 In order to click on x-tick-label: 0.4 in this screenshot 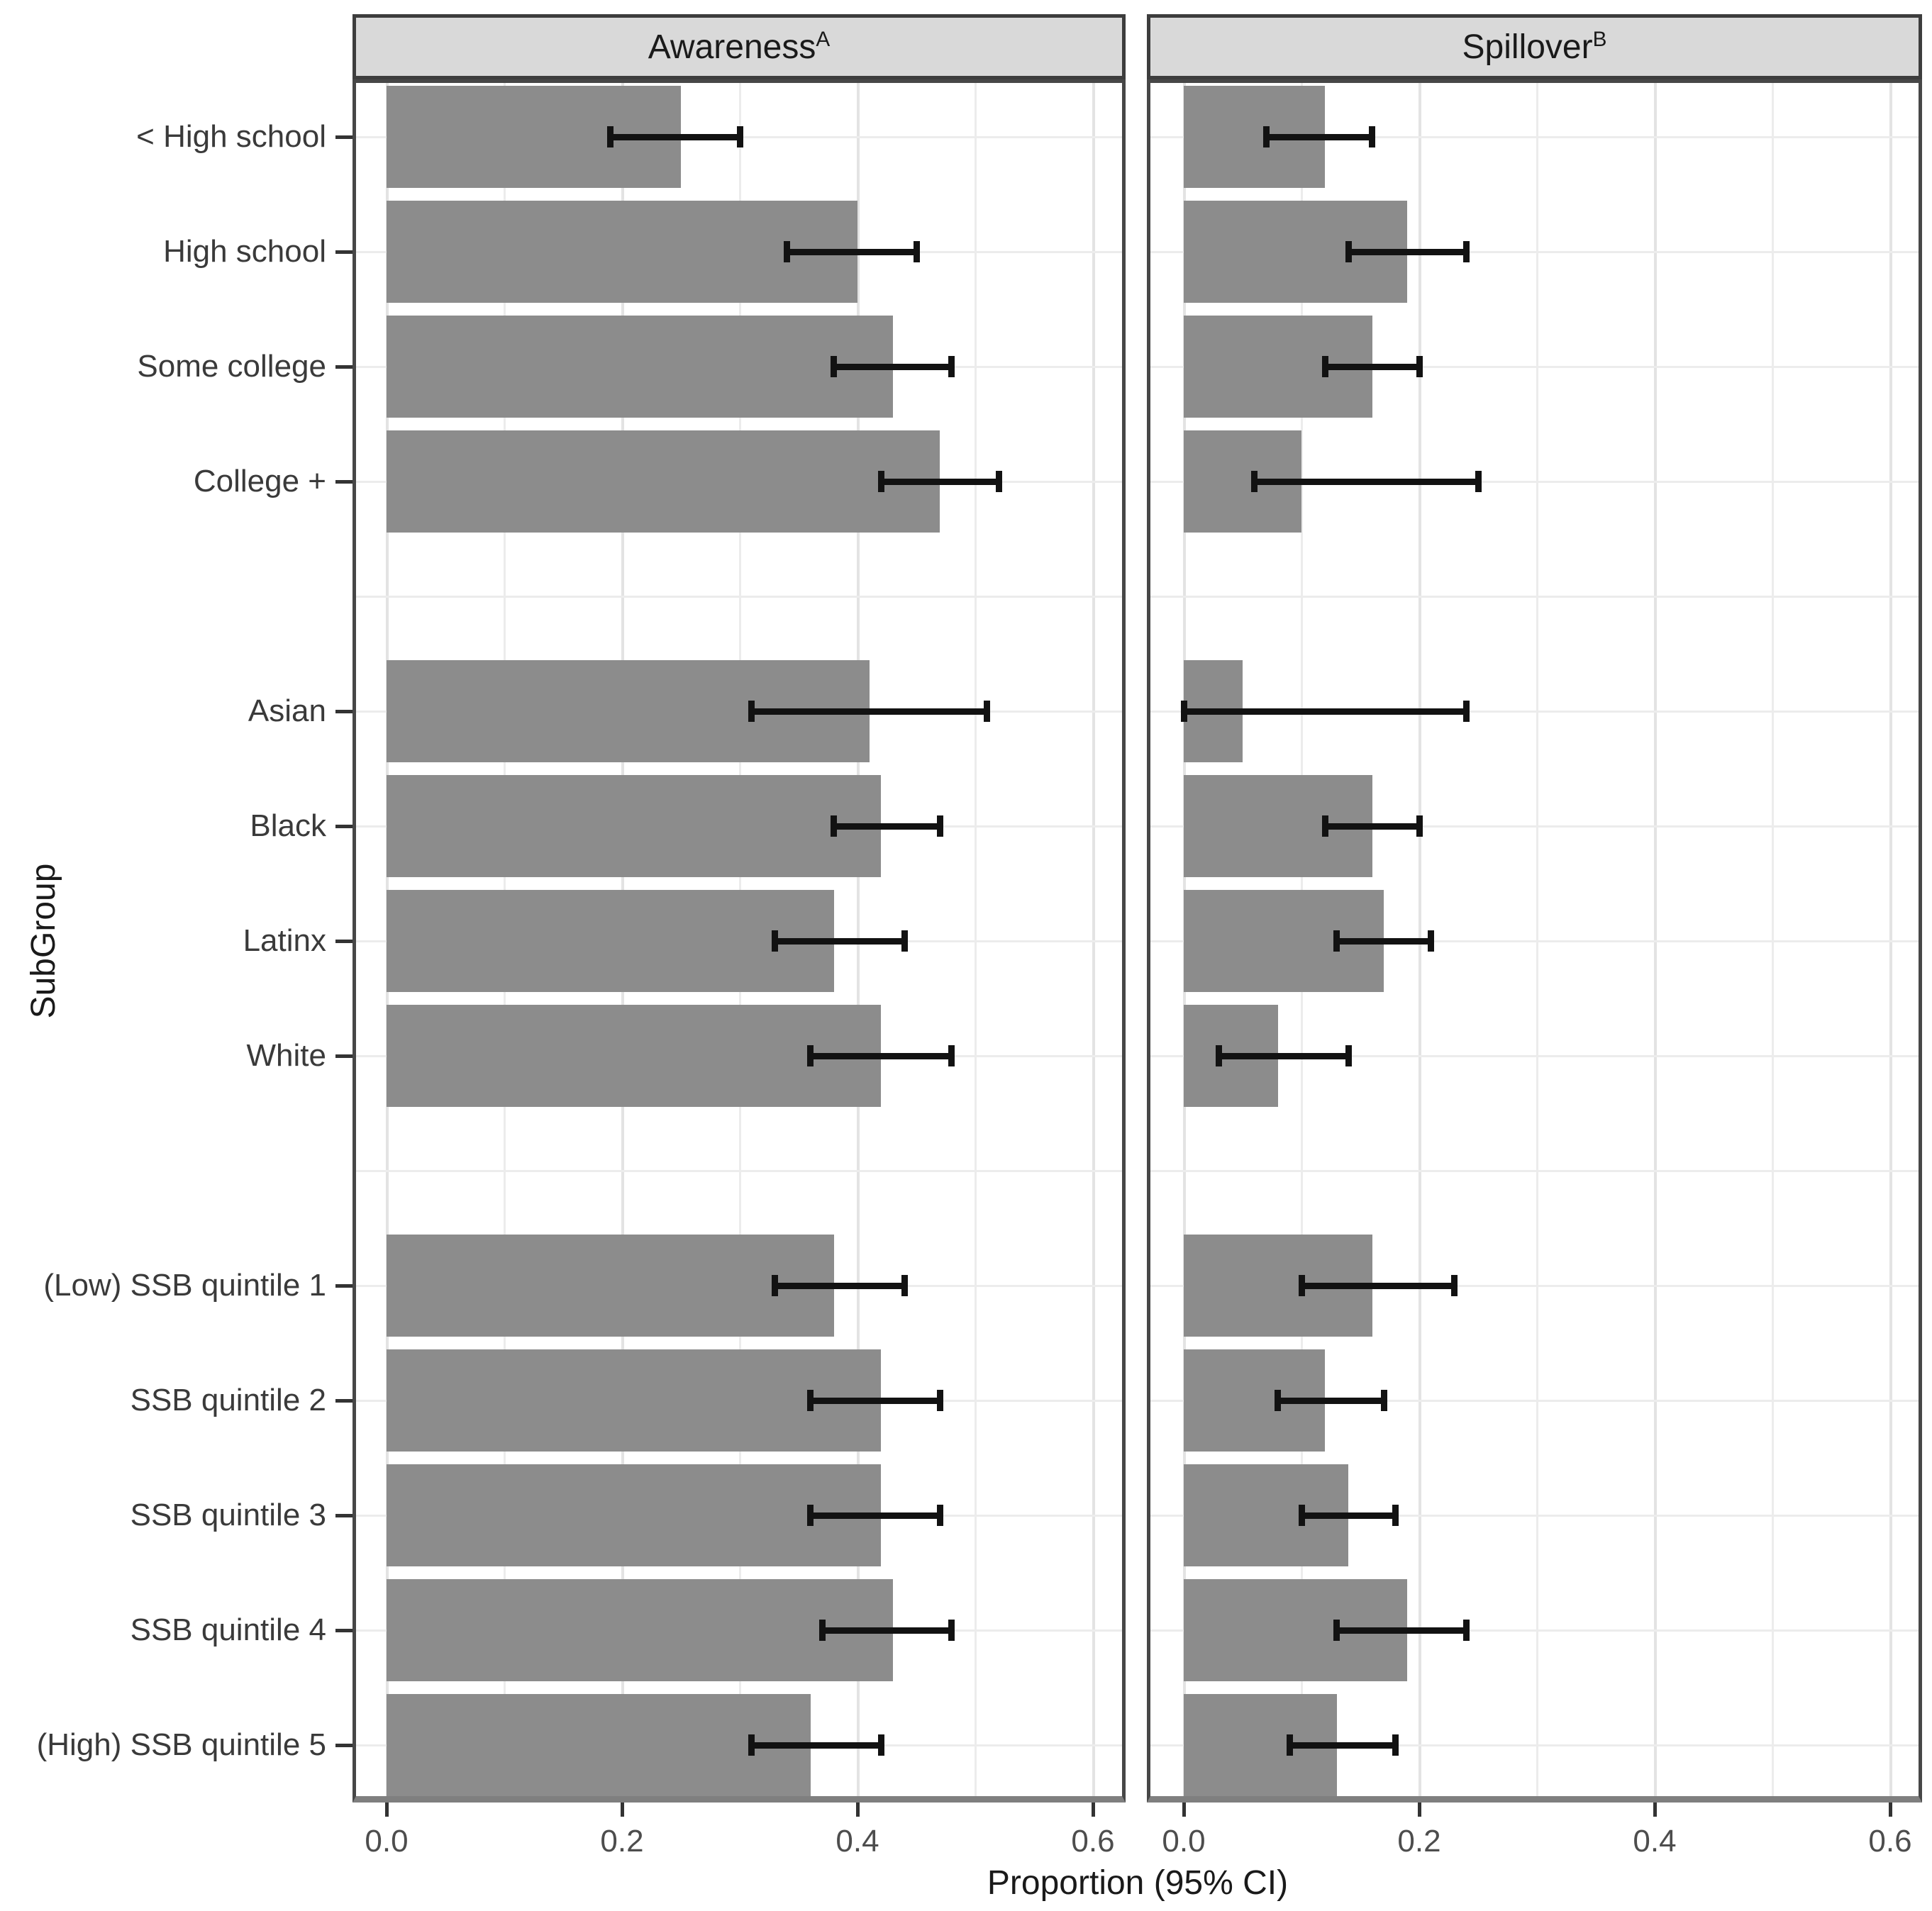, I will do `click(857, 1842)`.